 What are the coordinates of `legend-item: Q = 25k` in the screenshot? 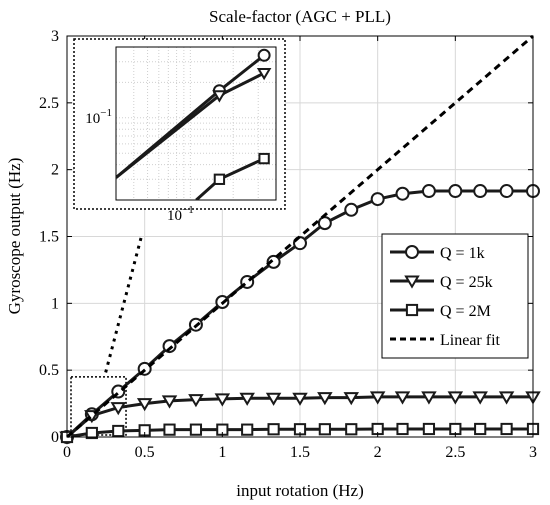 It's located at (441, 282).